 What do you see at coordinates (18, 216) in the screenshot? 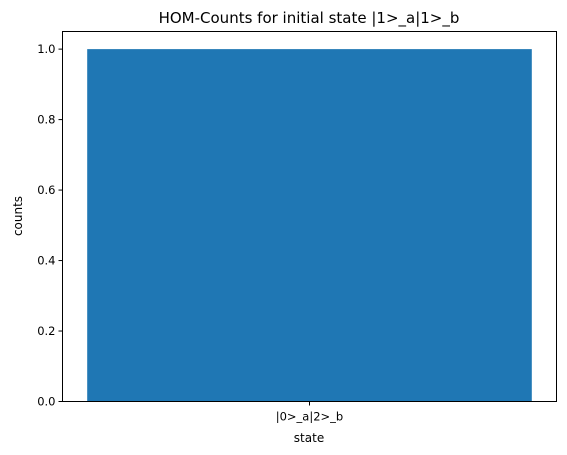
I see `y-axis-label: counts` at bounding box center [18, 216].